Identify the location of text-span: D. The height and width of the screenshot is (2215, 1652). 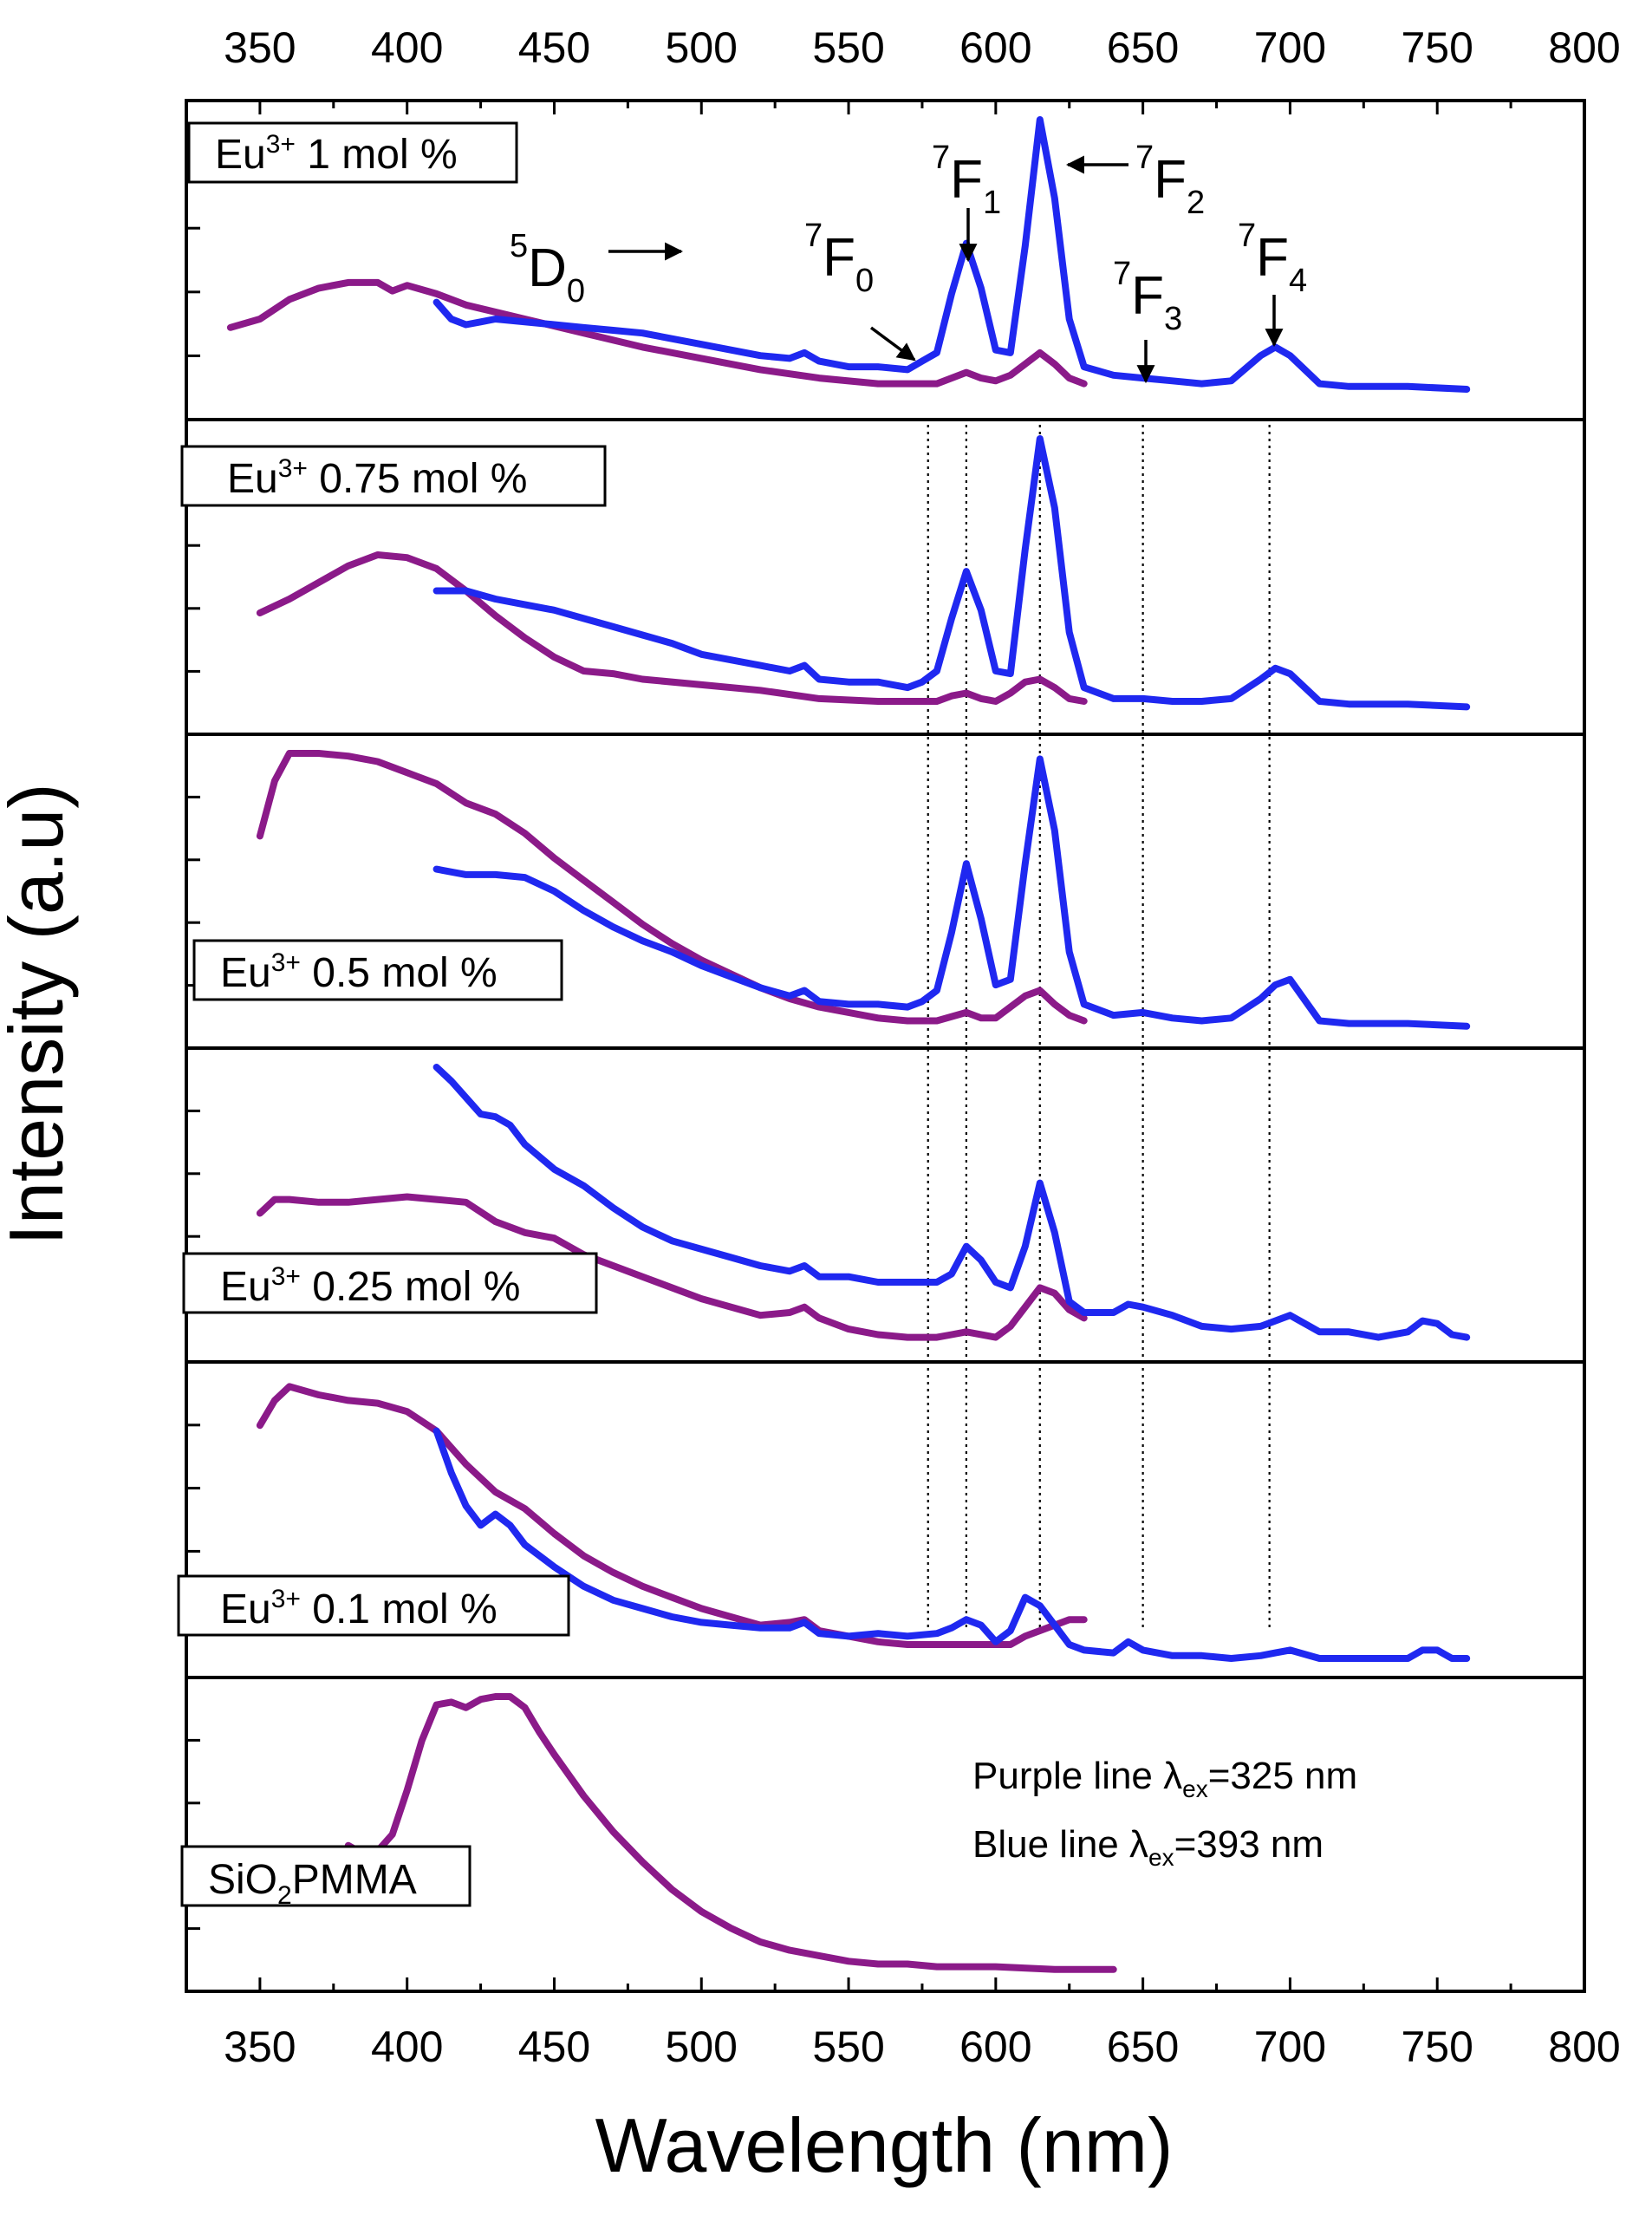
(547, 268).